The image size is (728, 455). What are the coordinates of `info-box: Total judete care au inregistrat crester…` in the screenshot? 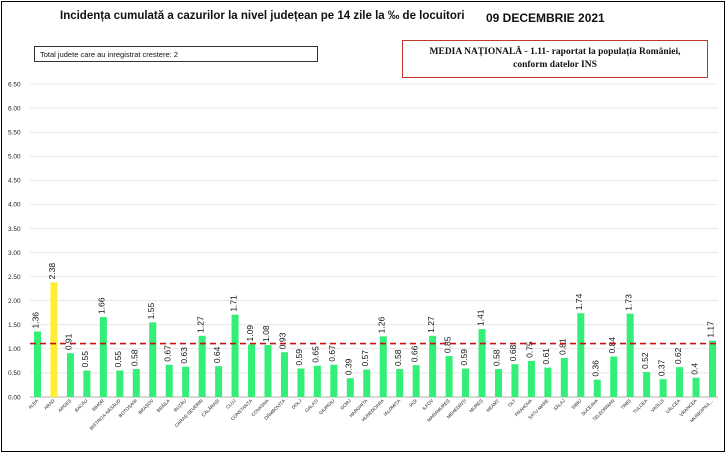 It's located at (176, 54).